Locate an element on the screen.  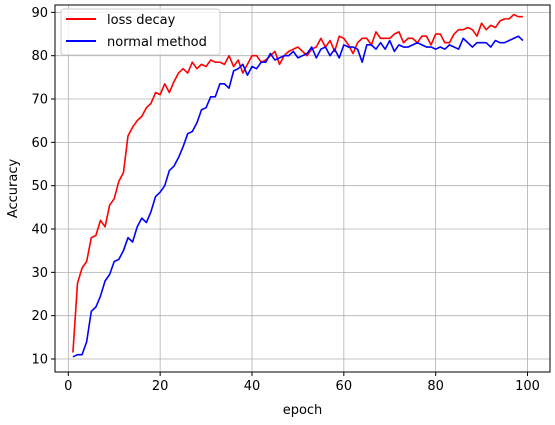
y-tick-label: 20 is located at coordinates (39, 316).